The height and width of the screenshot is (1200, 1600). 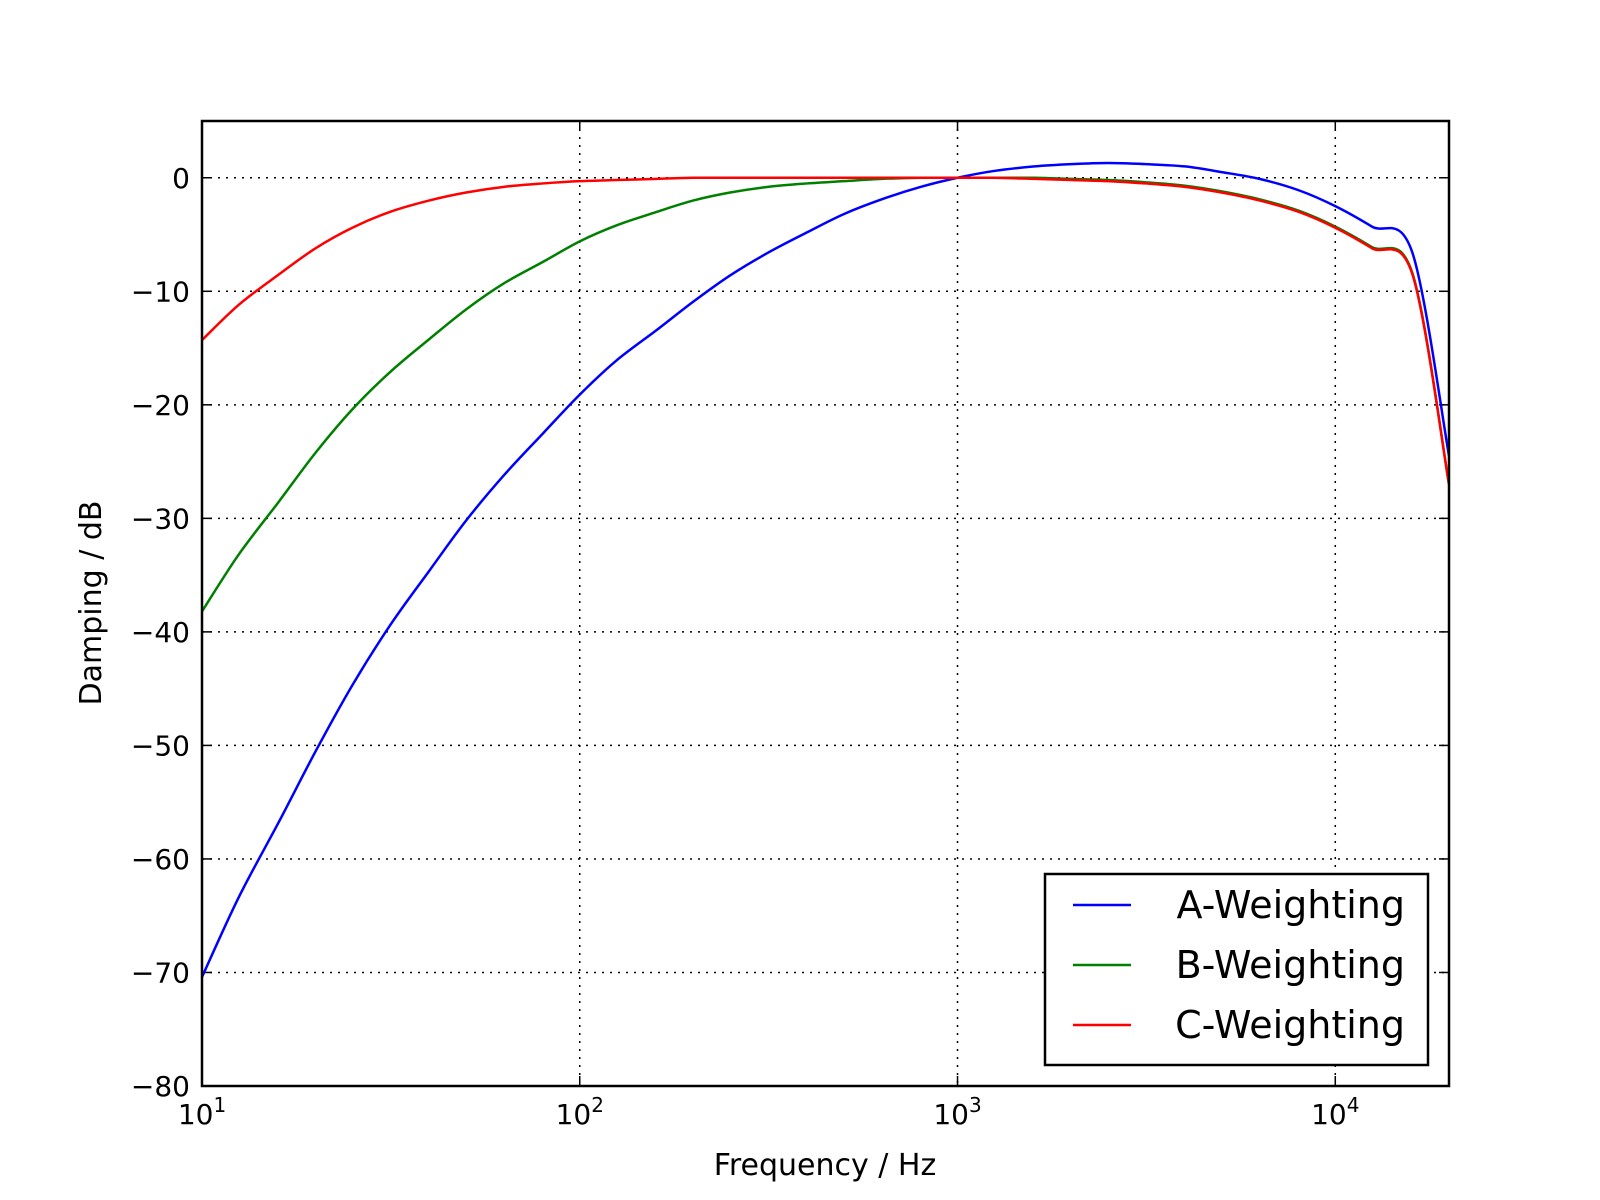 What do you see at coordinates (160, 972) in the screenshot?
I see `y-tick-label: −70` at bounding box center [160, 972].